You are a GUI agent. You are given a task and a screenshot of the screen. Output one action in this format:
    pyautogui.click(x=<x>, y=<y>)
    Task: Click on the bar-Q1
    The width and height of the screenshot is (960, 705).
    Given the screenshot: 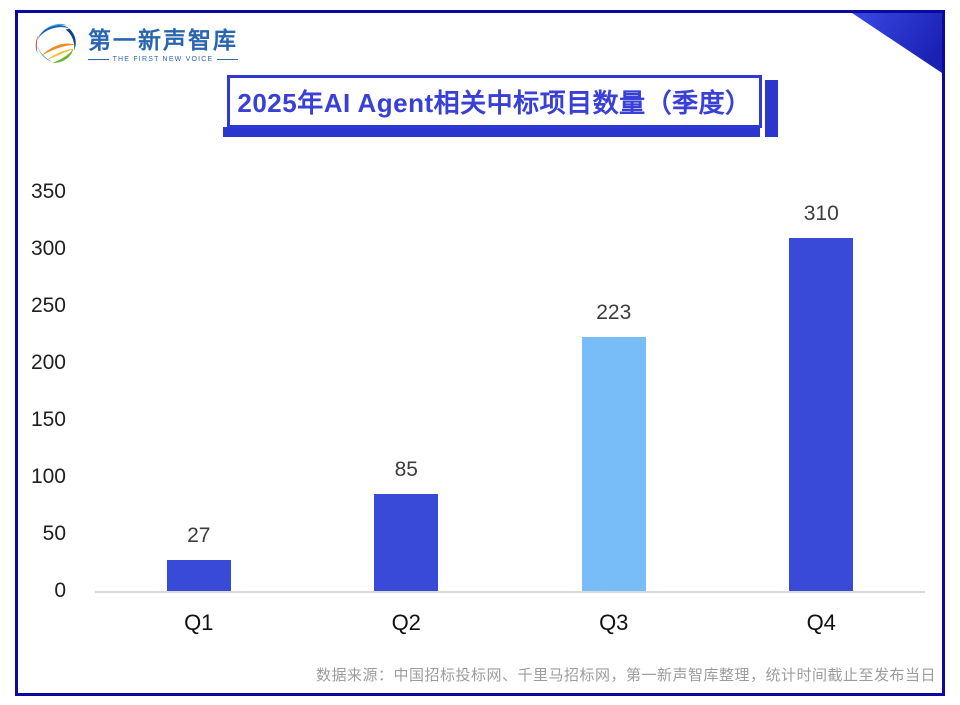 What is the action you would take?
    pyautogui.click(x=198, y=575)
    